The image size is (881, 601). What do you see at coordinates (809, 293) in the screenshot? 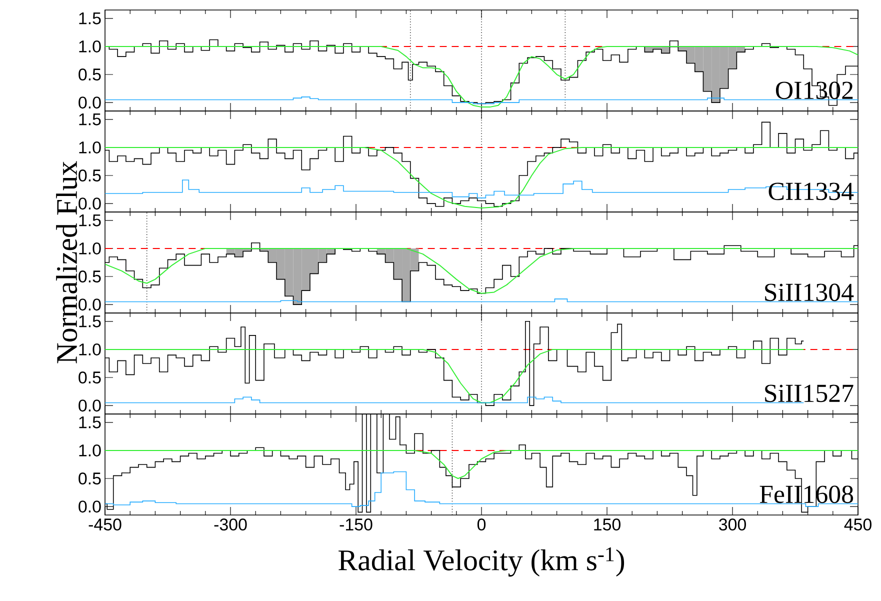
I see `annotation: SiII1304` at bounding box center [809, 293].